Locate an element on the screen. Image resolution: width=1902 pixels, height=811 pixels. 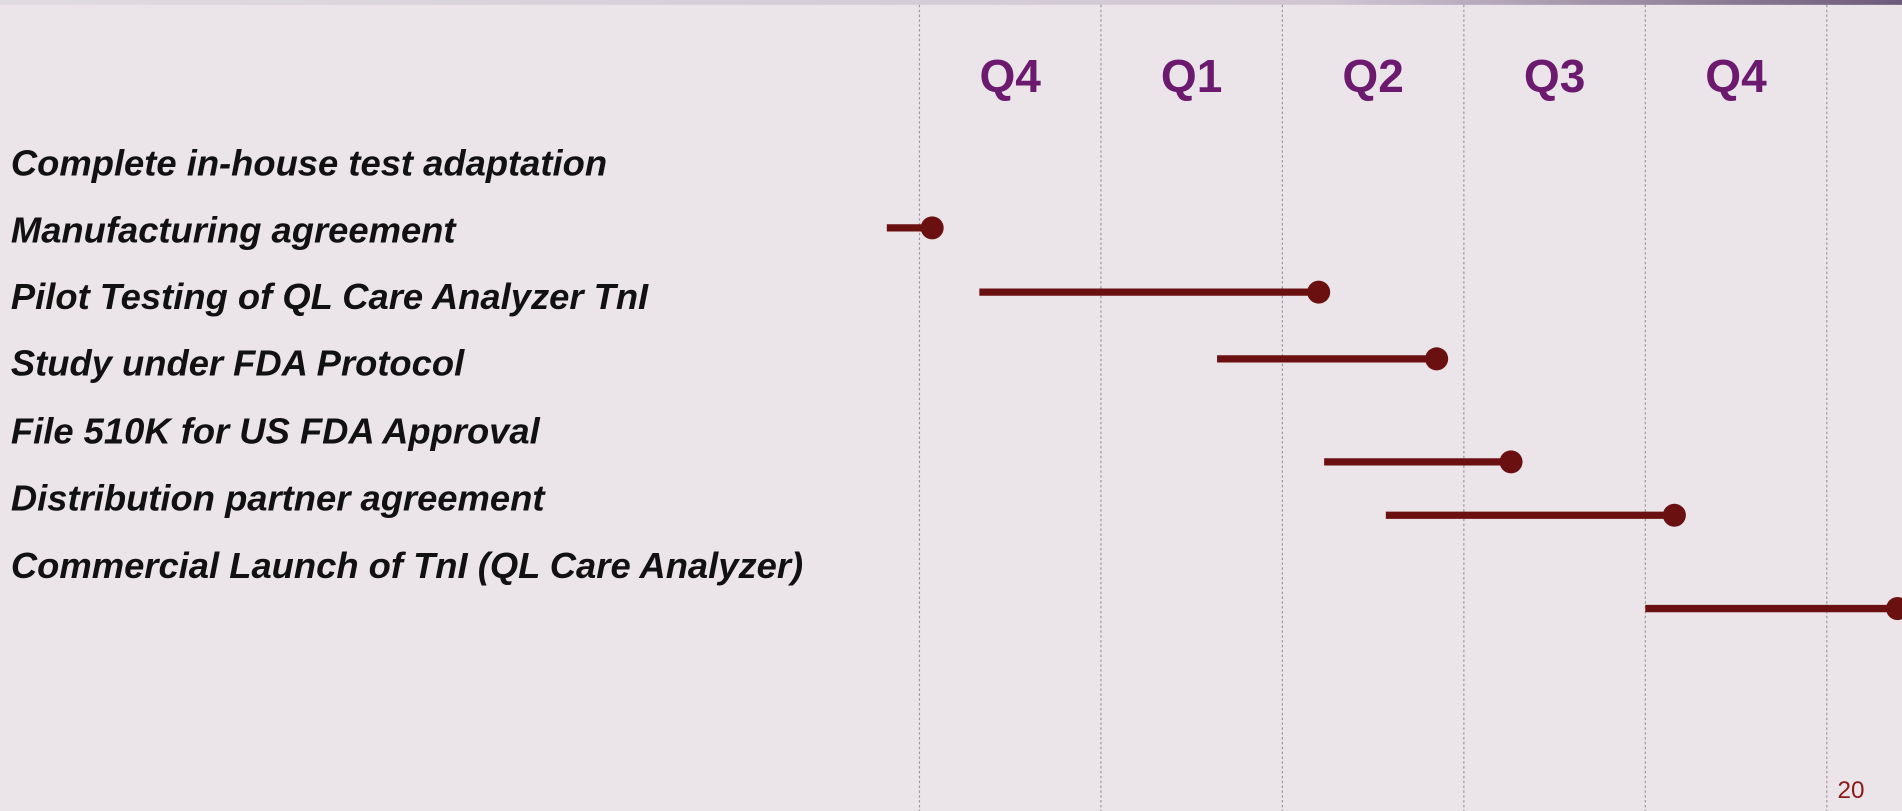
task-label: Complete in-house test adaptation is located at coordinates (309, 163).